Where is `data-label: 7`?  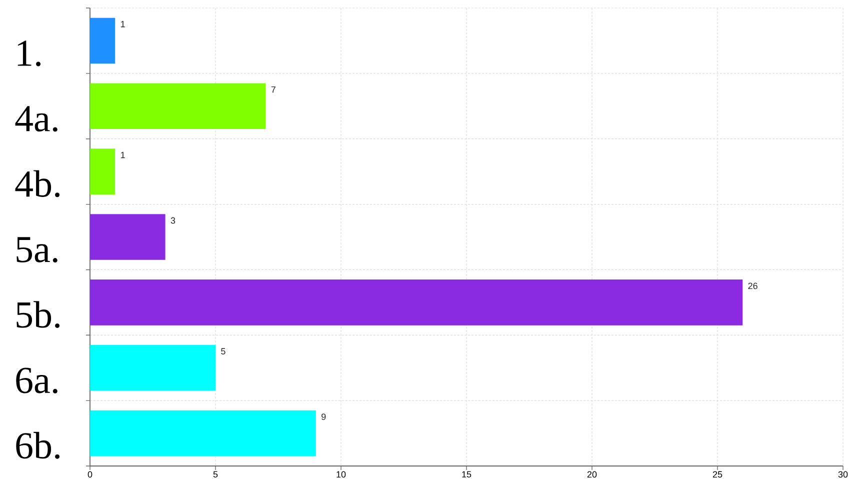 data-label: 7 is located at coordinates (273, 89).